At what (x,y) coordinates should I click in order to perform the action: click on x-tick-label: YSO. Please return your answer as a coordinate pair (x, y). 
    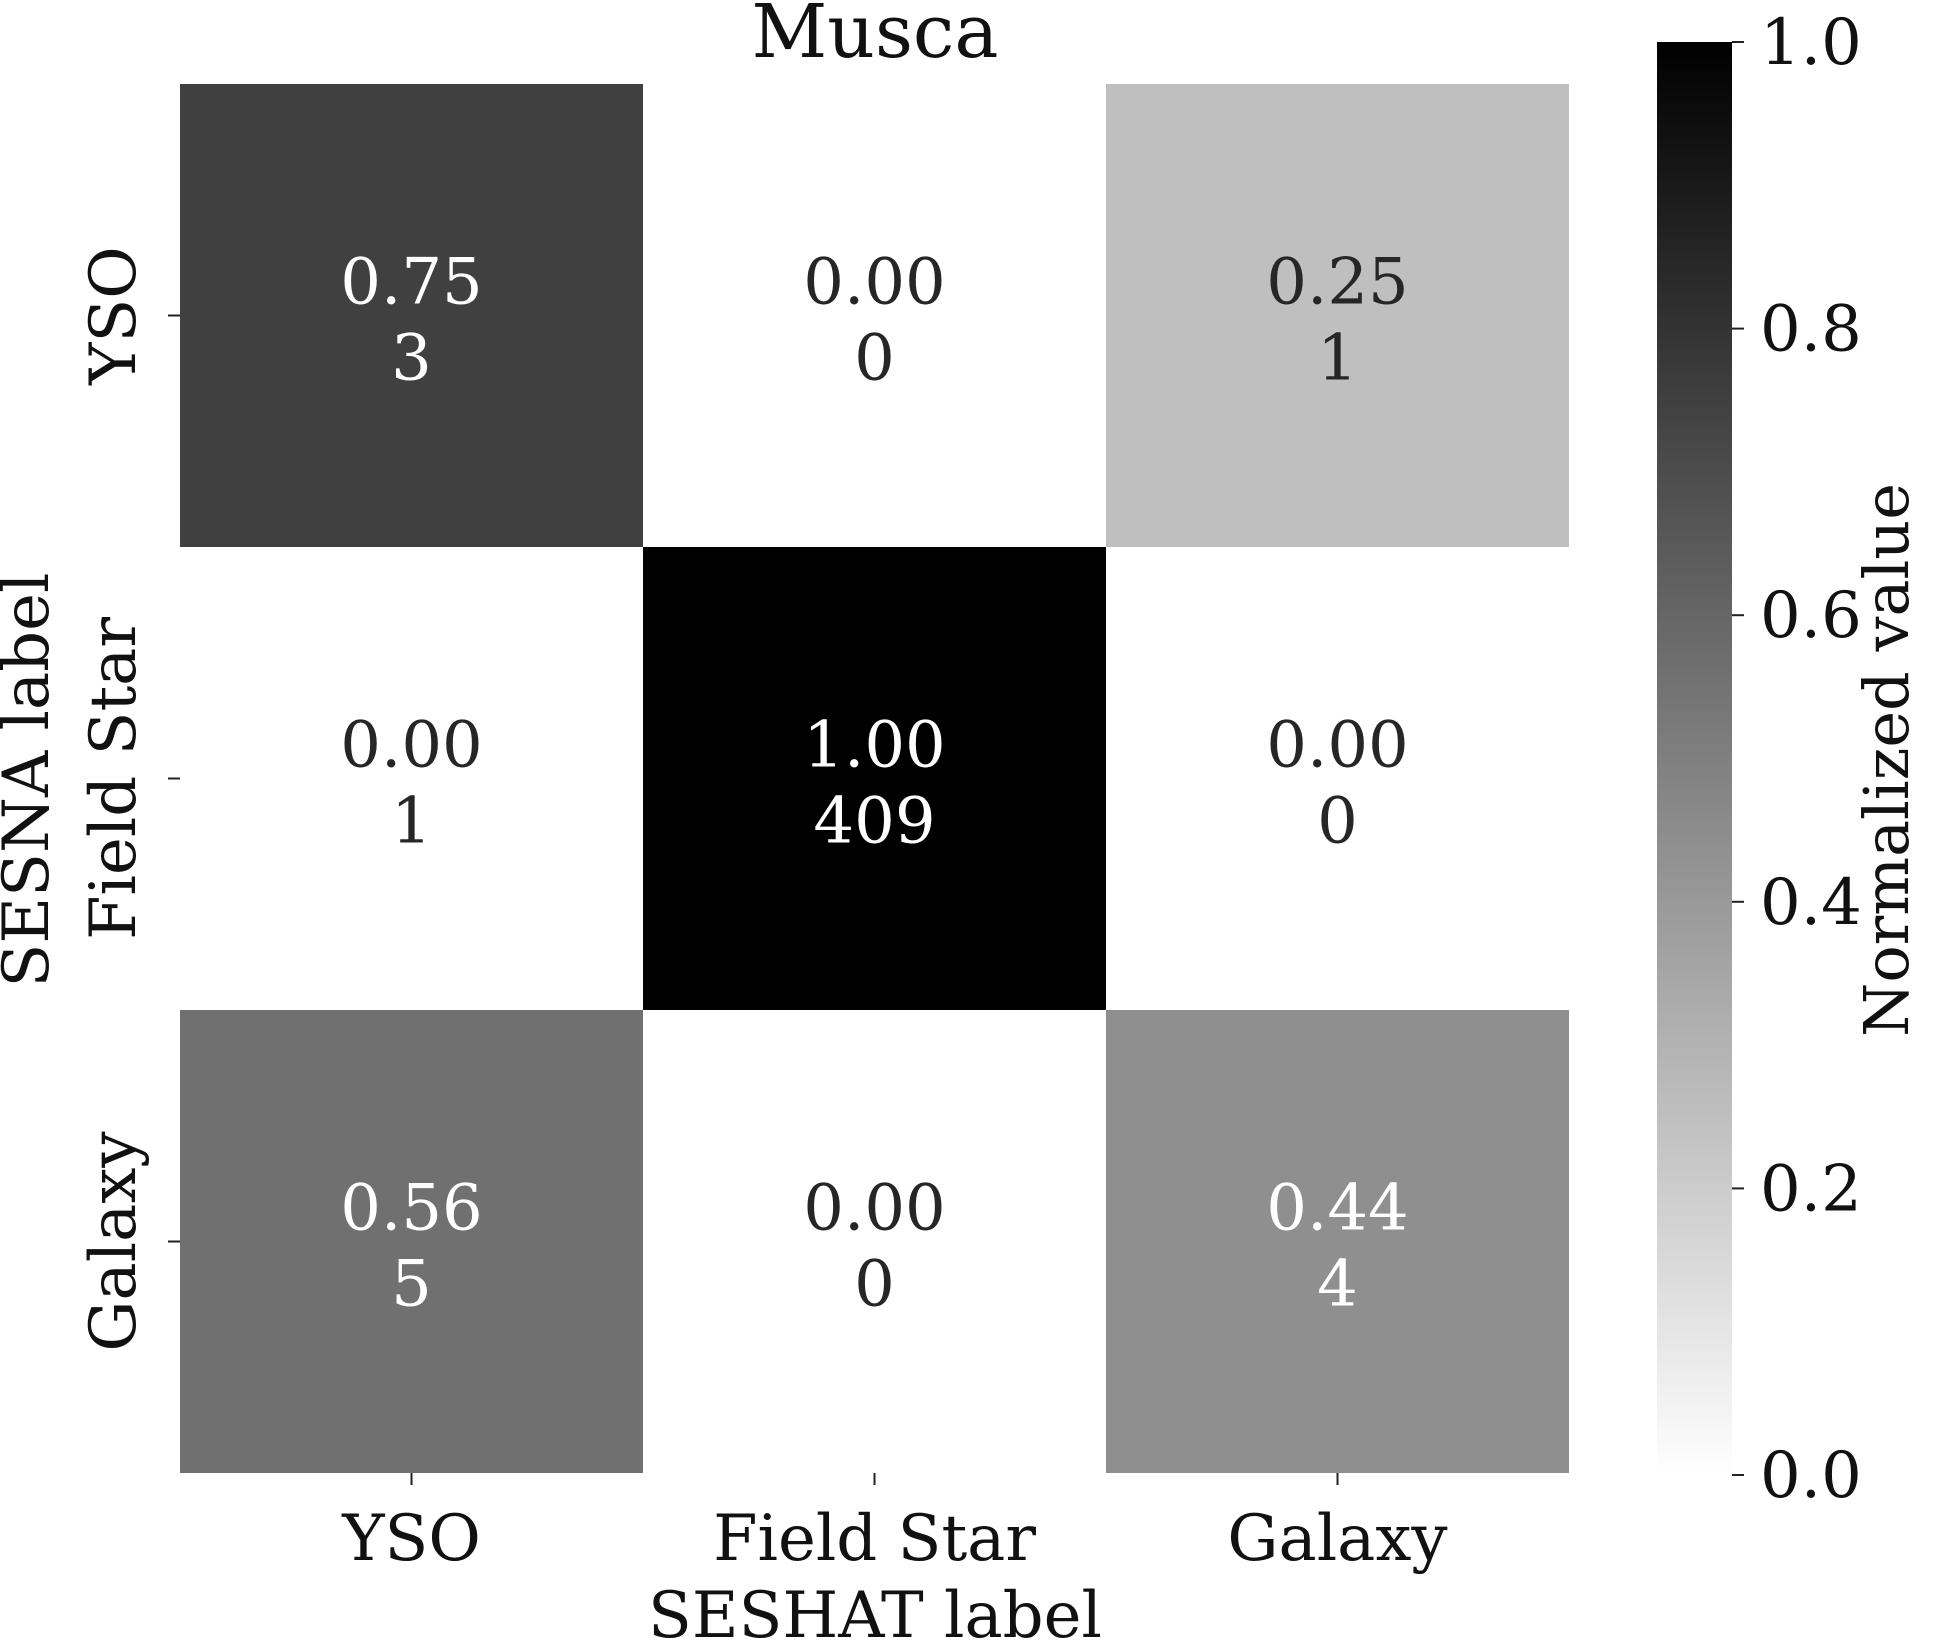
    Looking at the image, I should click on (411, 1539).